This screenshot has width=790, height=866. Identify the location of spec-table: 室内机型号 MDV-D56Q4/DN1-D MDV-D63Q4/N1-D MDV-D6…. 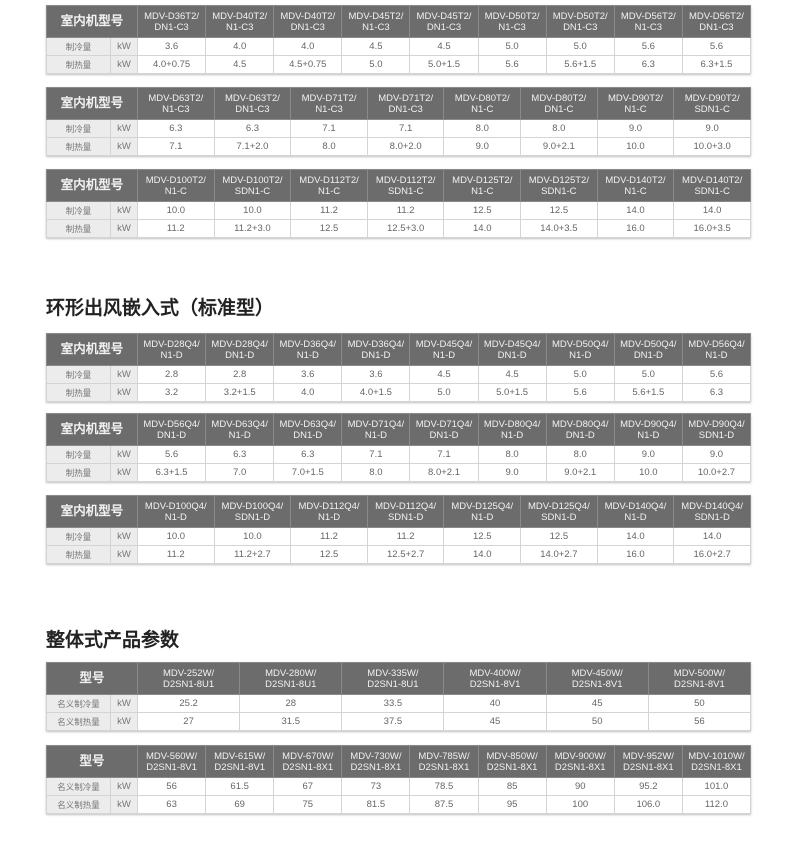
(398, 447).